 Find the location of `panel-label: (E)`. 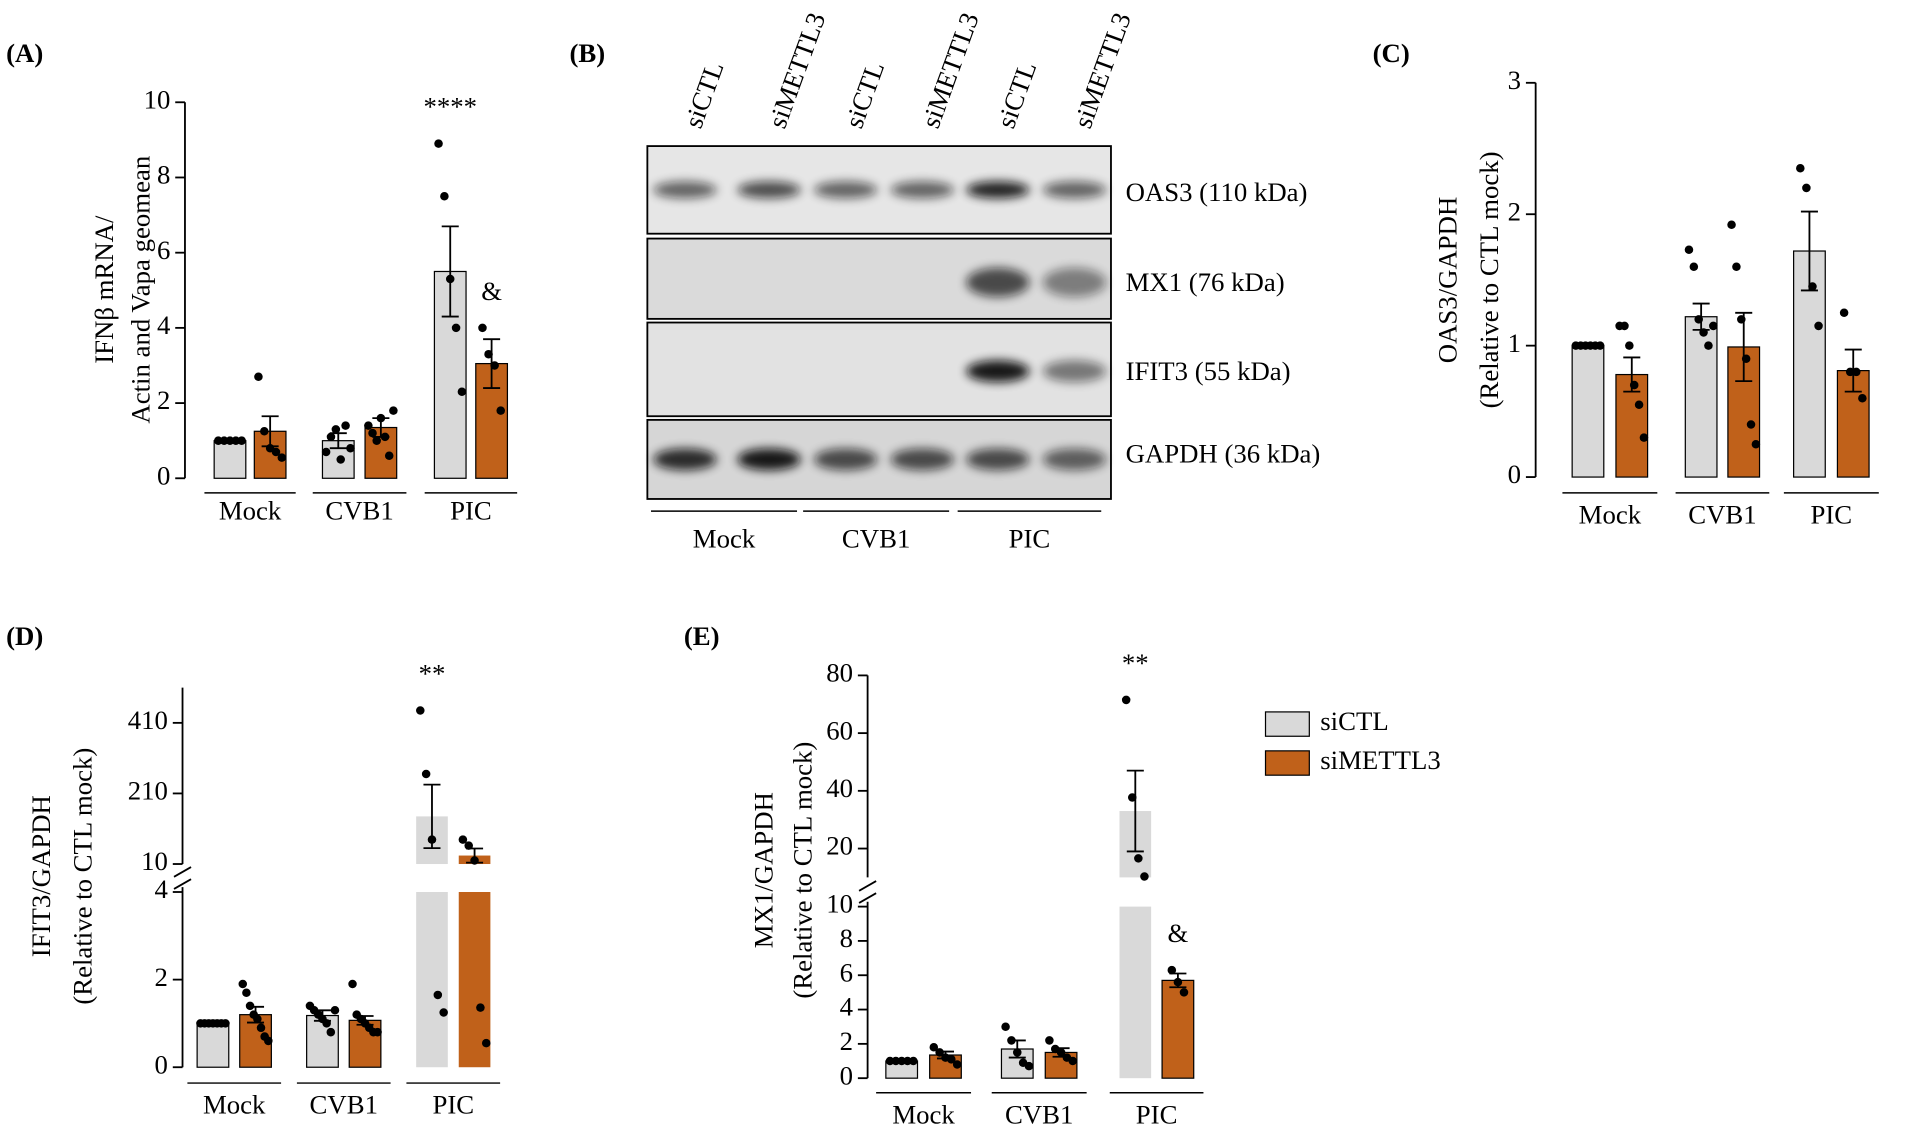

panel-label: (E) is located at coordinates (702, 636).